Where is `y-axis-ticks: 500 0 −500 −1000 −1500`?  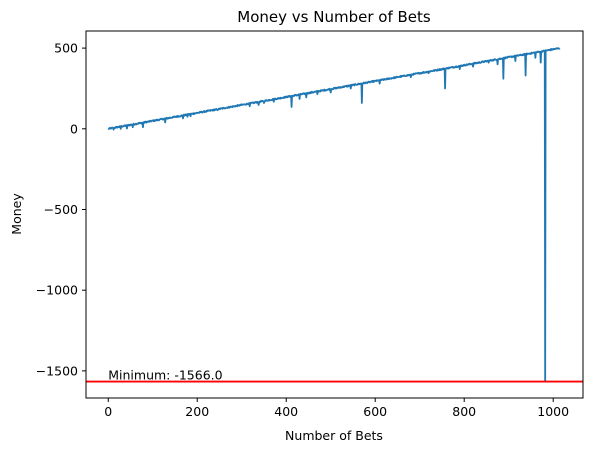
y-axis-ticks: 500 0 −500 −1000 −1500 is located at coordinates (61, 209).